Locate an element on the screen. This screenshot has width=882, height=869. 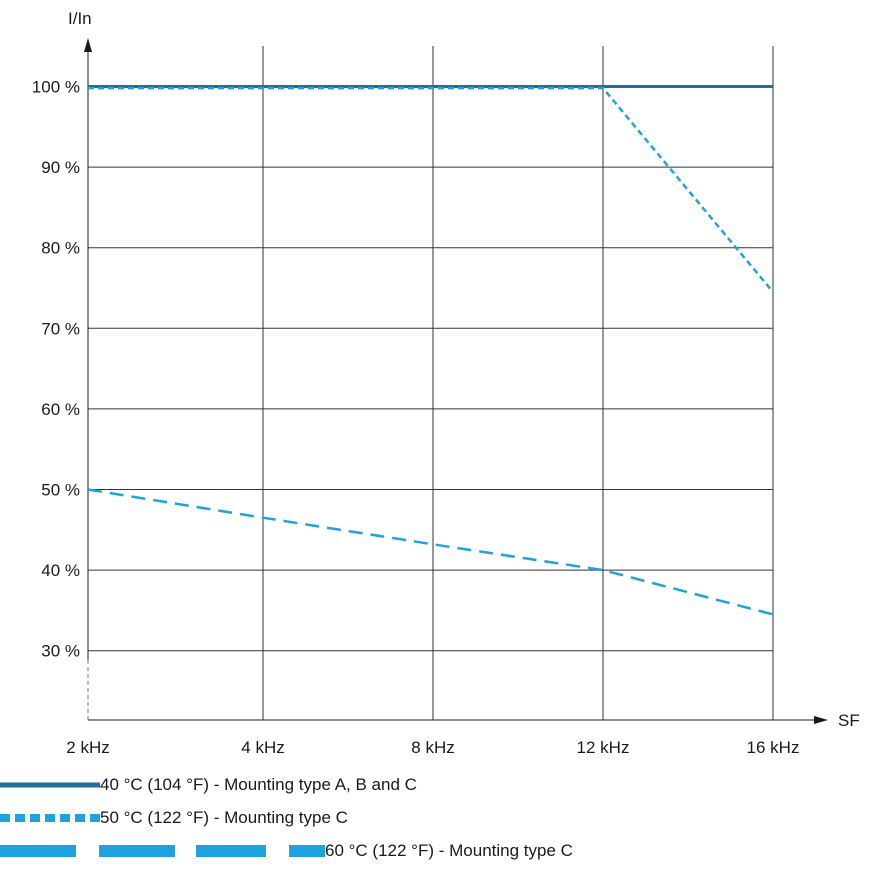
legend-label: 50 °C (122 °F) - Mounting type C is located at coordinates (224, 817).